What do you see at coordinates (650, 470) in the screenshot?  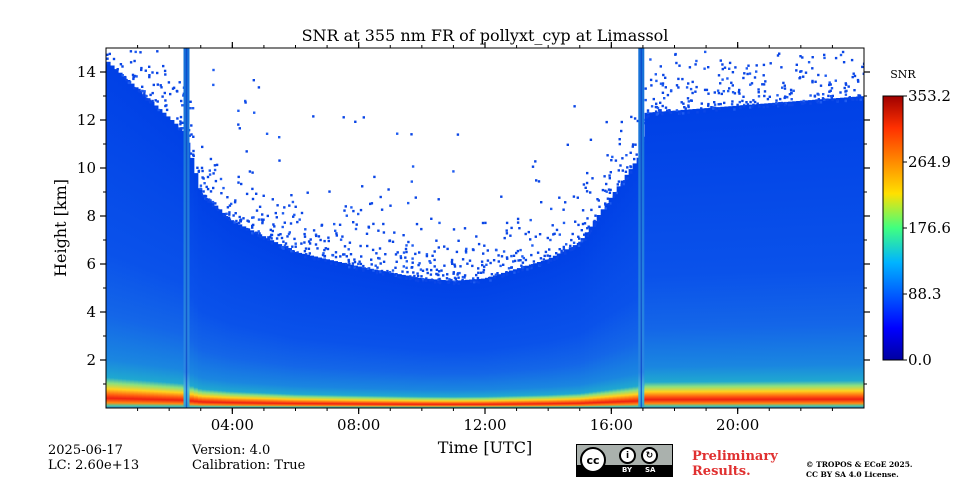 I see `sa-label: SA` at bounding box center [650, 470].